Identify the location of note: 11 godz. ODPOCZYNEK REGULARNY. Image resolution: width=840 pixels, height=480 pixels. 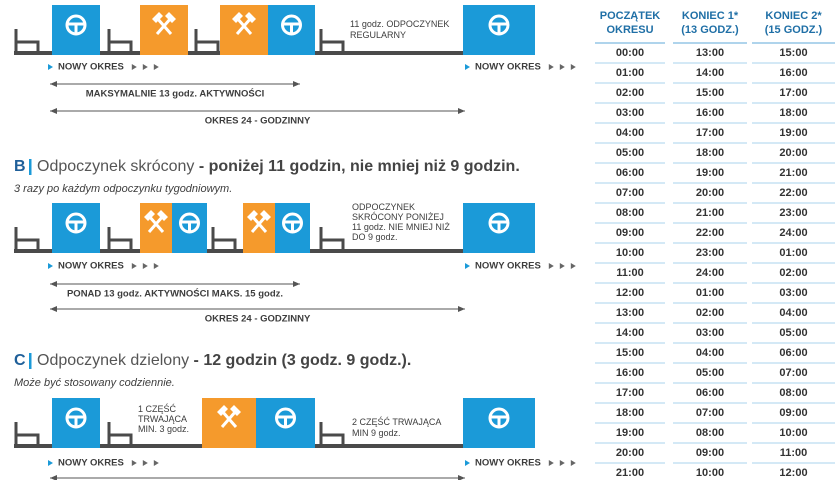
(399, 29).